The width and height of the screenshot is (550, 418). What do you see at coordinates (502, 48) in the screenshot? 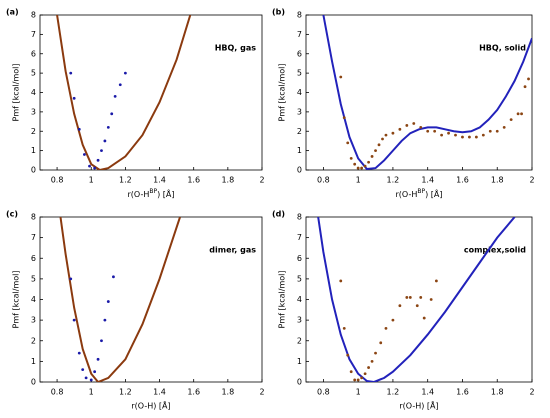
I see `annotation: HBQ, solid` at bounding box center [502, 48].